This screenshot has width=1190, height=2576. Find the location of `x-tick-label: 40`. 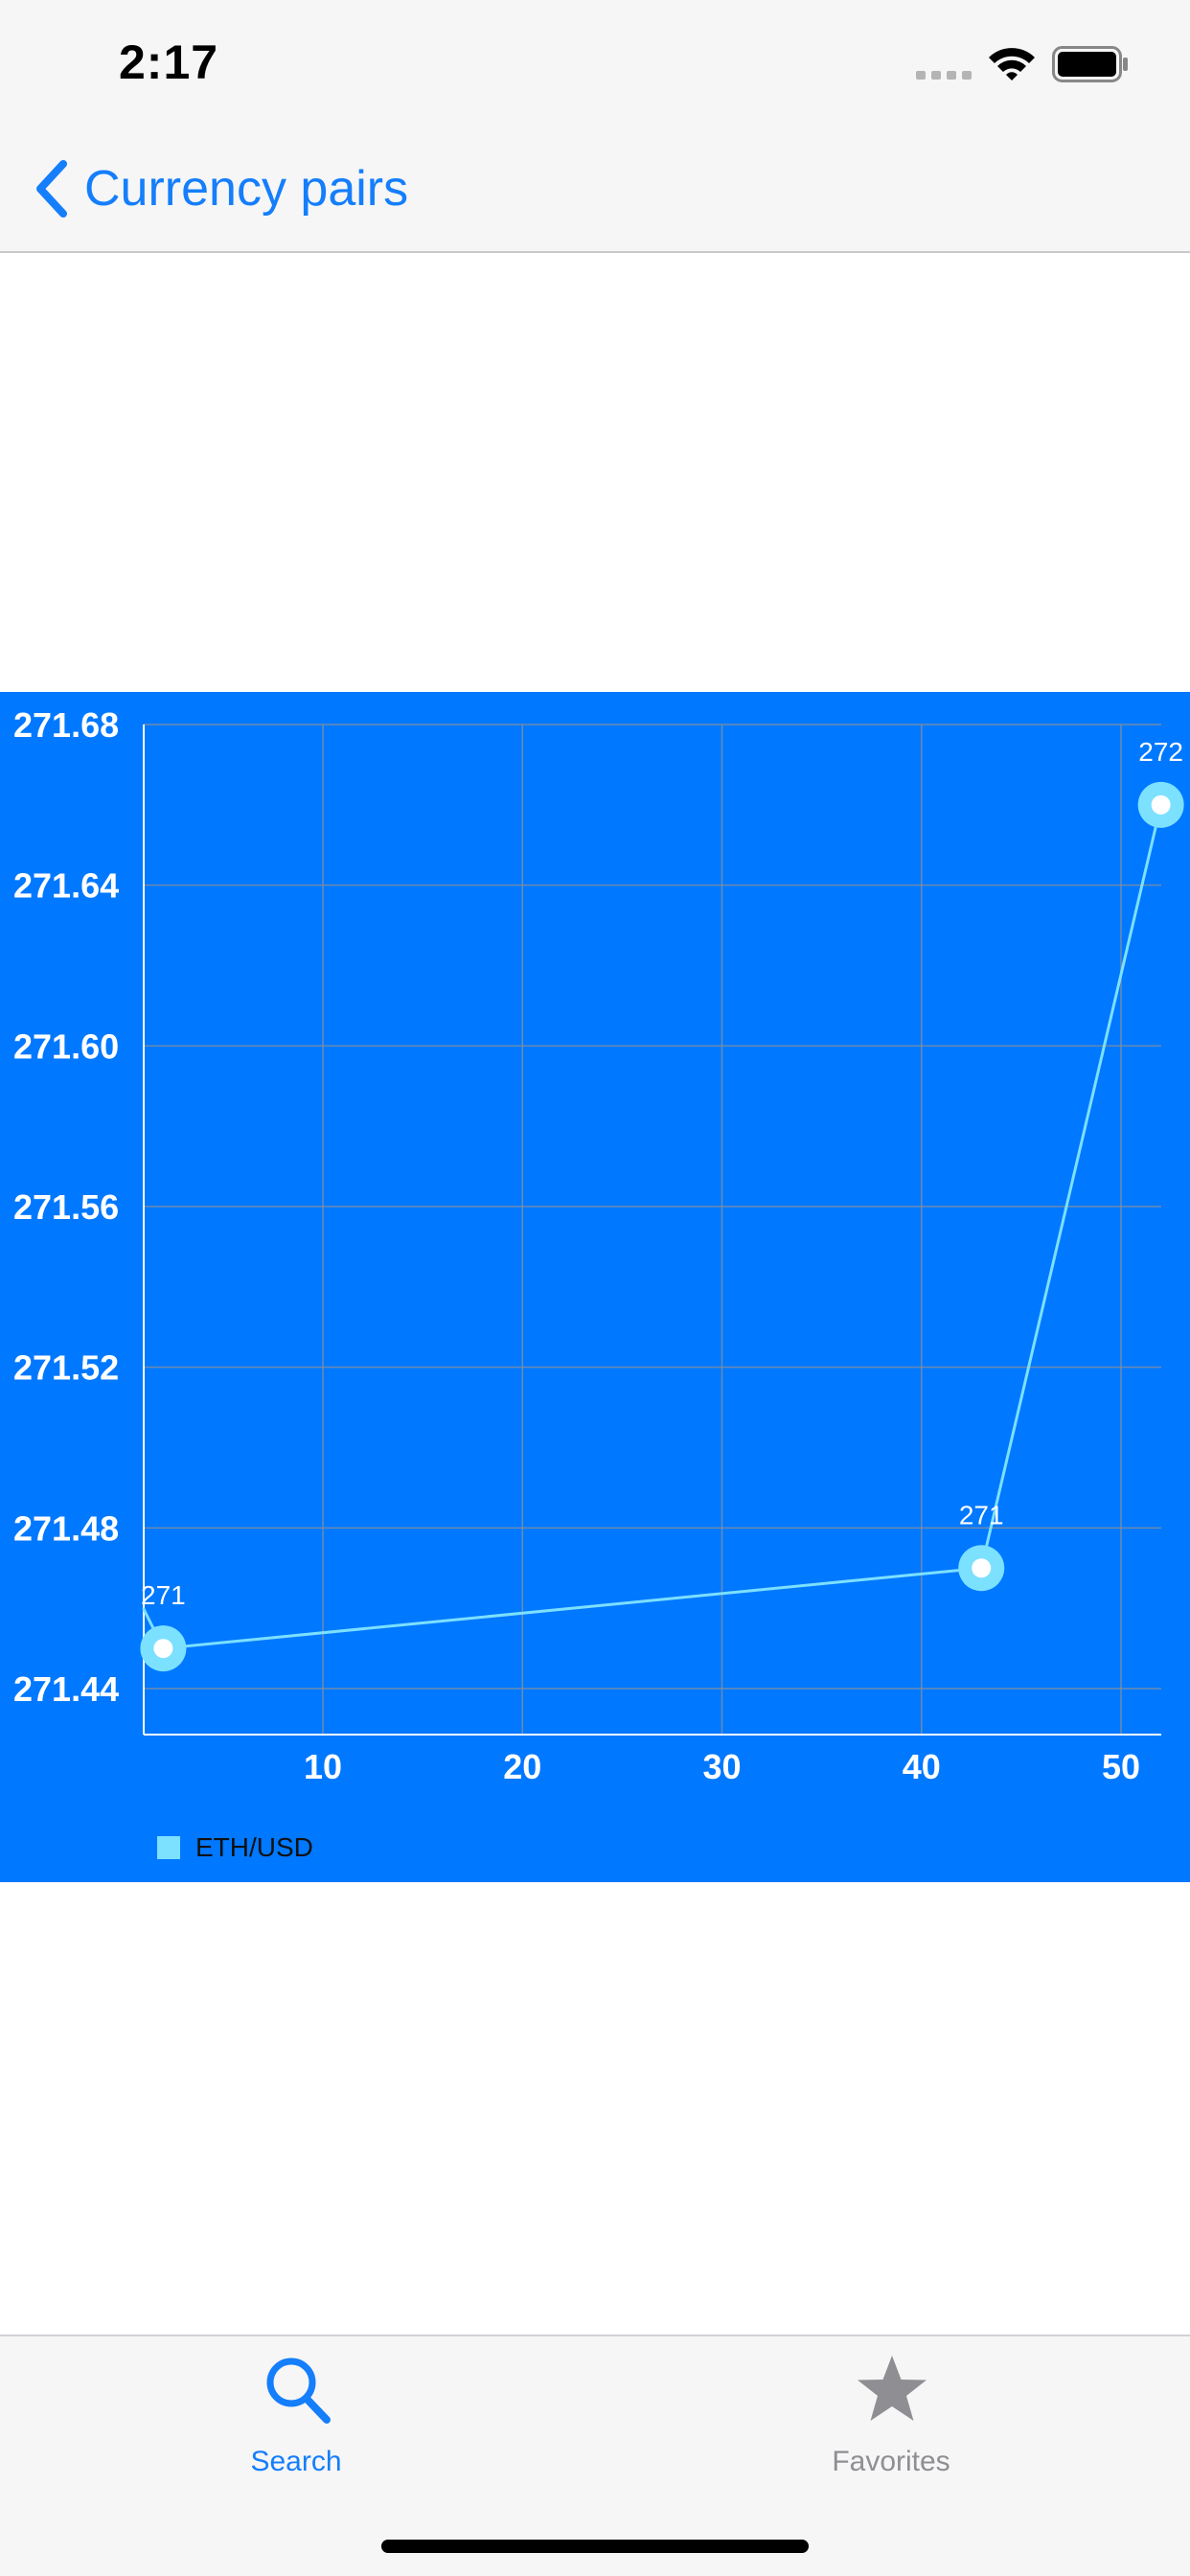

x-tick-label: 40 is located at coordinates (922, 1766).